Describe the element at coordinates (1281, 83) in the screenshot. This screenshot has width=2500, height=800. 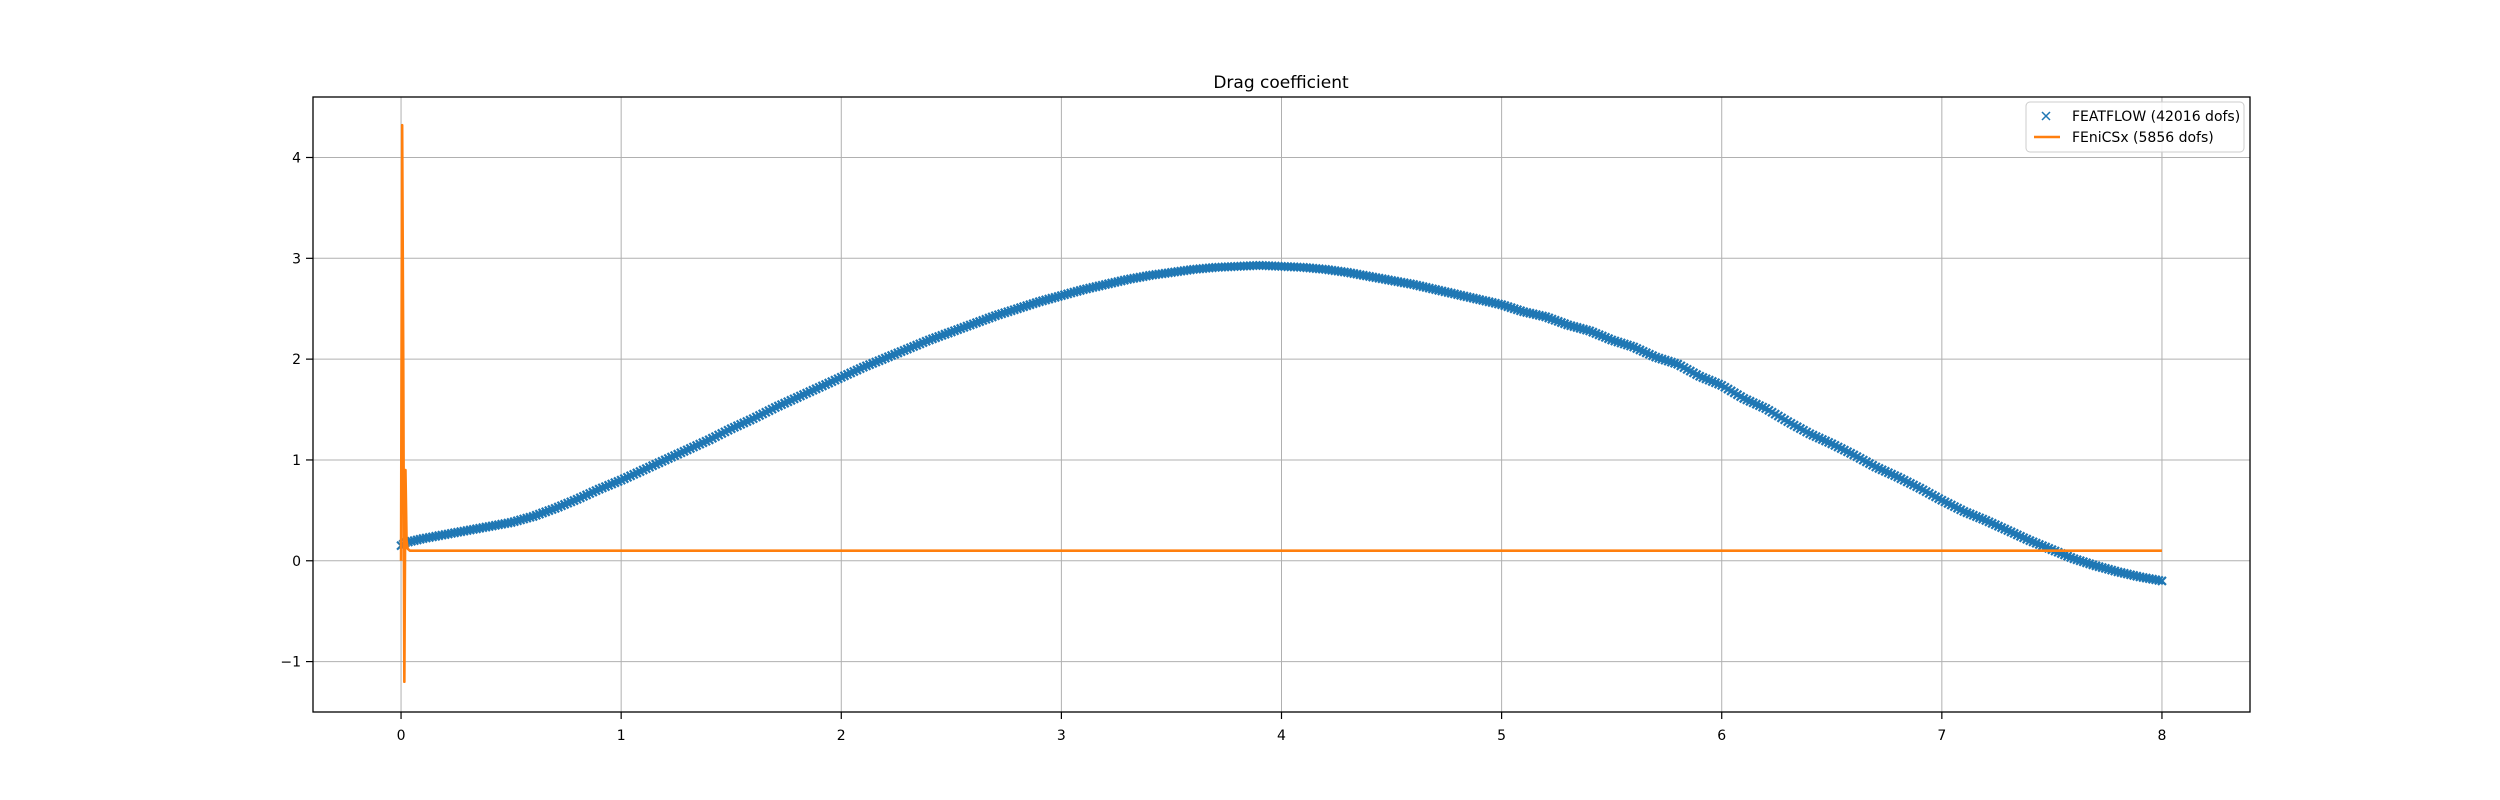
I see `chart-title: Drag coefficient` at that location.